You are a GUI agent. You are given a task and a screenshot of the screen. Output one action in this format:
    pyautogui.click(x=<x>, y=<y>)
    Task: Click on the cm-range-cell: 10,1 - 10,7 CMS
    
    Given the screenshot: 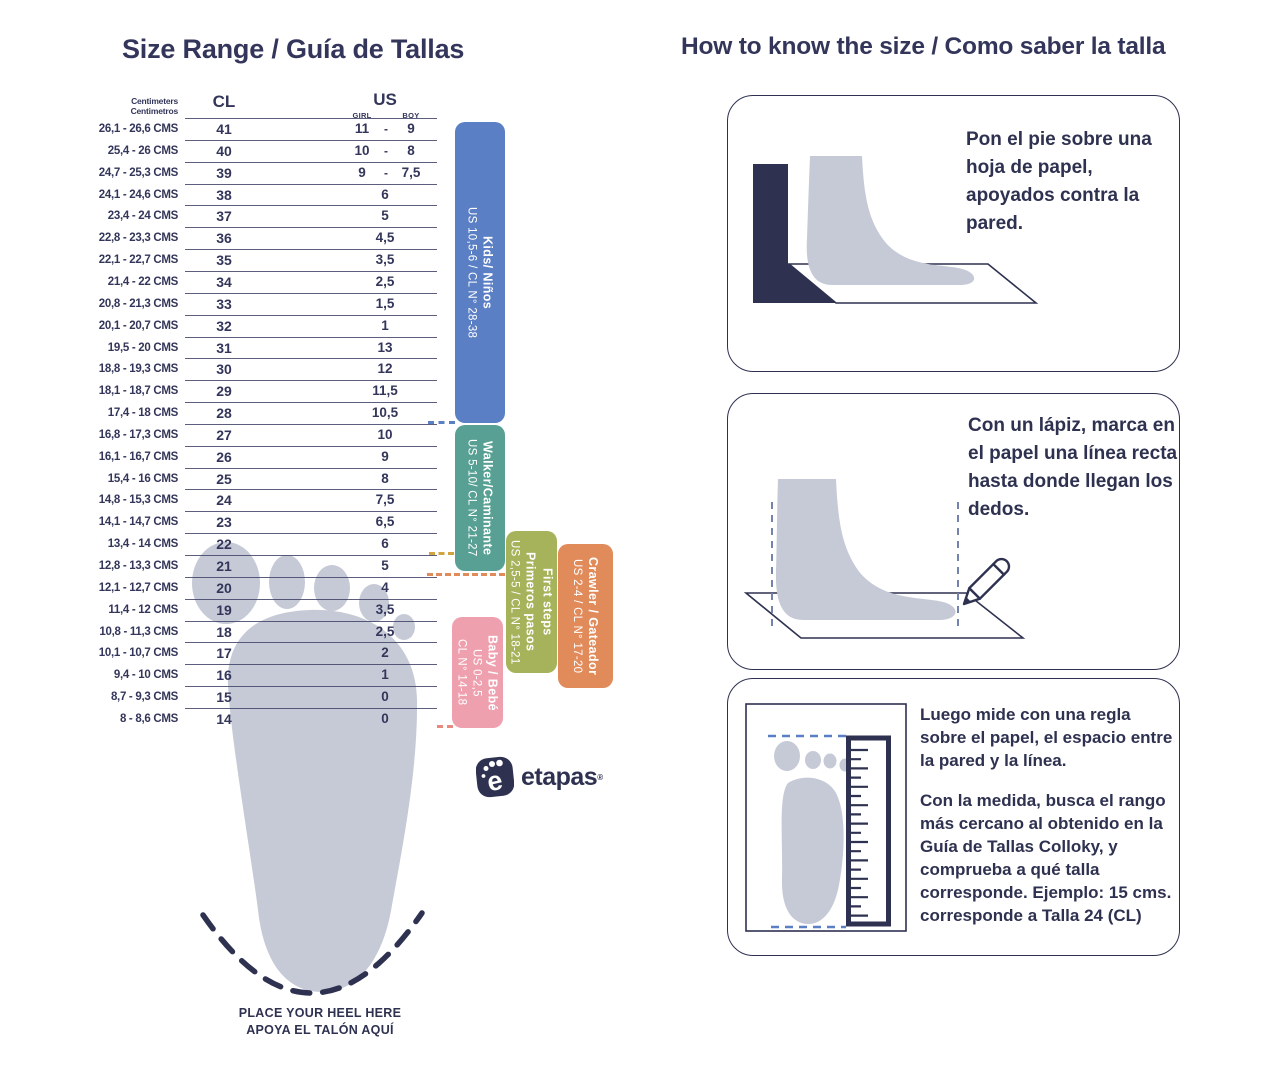 What is the action you would take?
    pyautogui.click(x=138, y=653)
    